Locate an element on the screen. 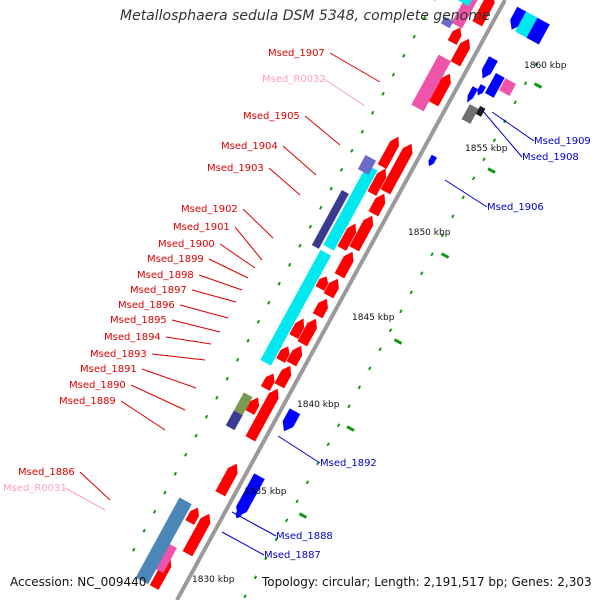  label-msed-1900: Msed_1900 is located at coordinates (186, 244).